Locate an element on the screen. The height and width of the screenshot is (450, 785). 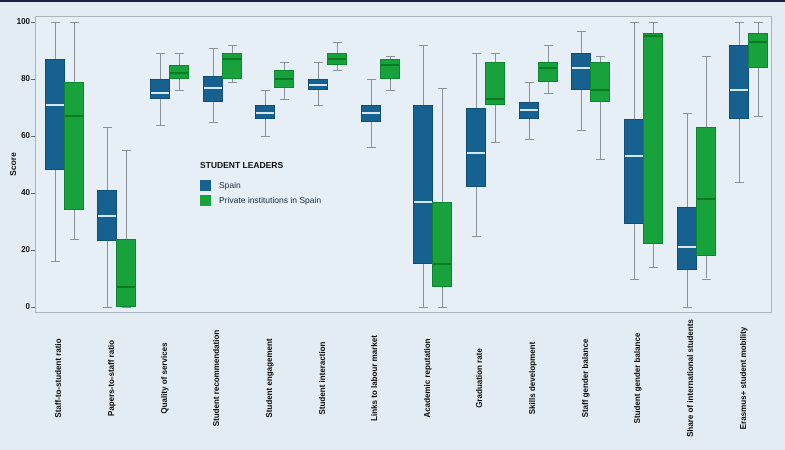
legend-item-spain: Spain is located at coordinates (260, 185).